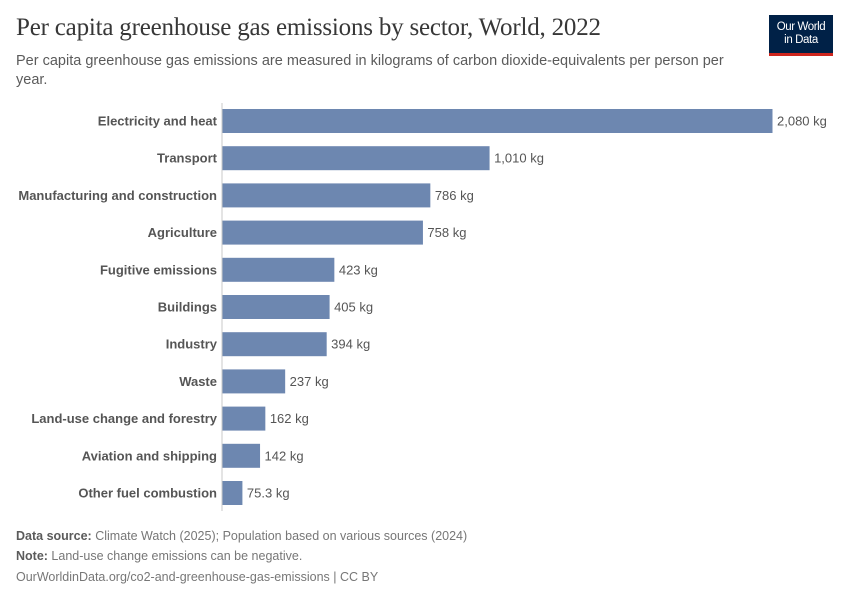 This screenshot has height=600, width=850. Describe the element at coordinates (158, 121) in the screenshot. I see `category-label: Electricity and heat` at that location.